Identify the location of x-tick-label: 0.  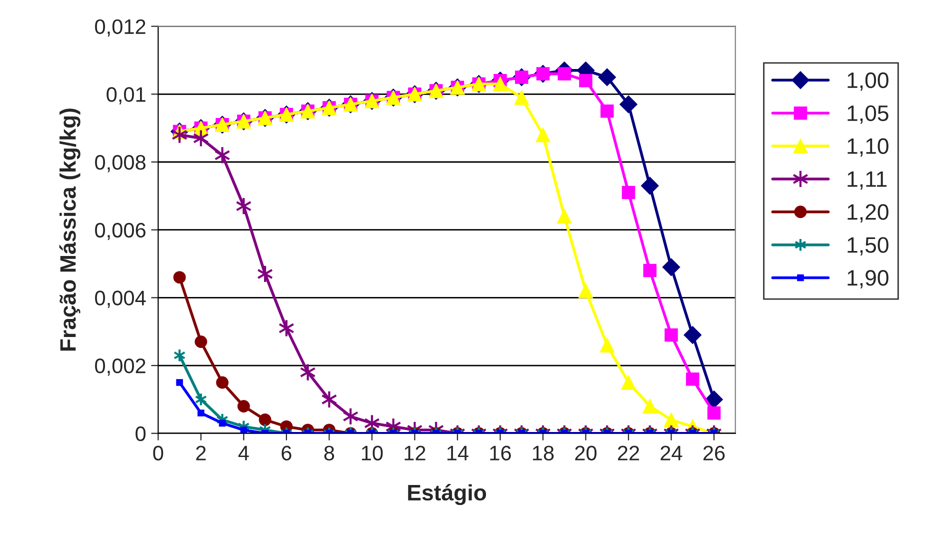
(158, 453).